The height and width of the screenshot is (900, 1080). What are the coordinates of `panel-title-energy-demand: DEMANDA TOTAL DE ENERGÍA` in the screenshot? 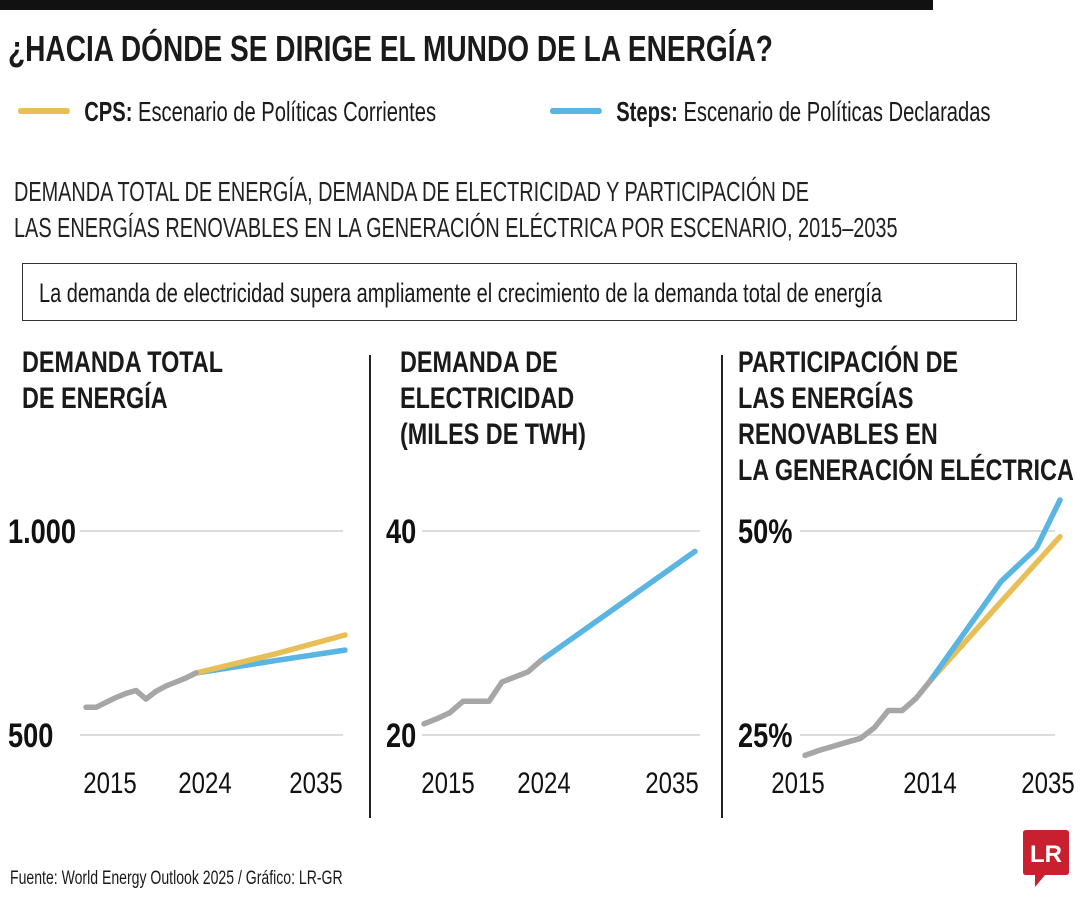 It's located at (122, 381).